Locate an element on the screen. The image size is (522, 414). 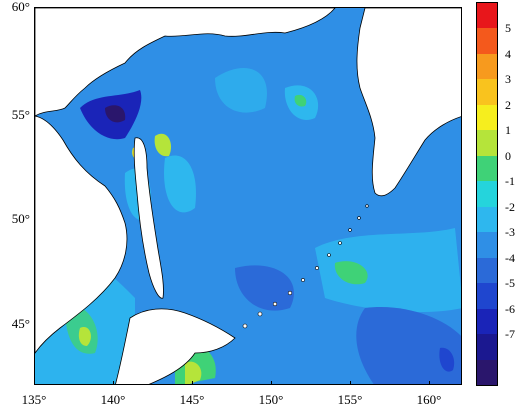
x-tick-155: 155° is located at coordinates (350, 399).